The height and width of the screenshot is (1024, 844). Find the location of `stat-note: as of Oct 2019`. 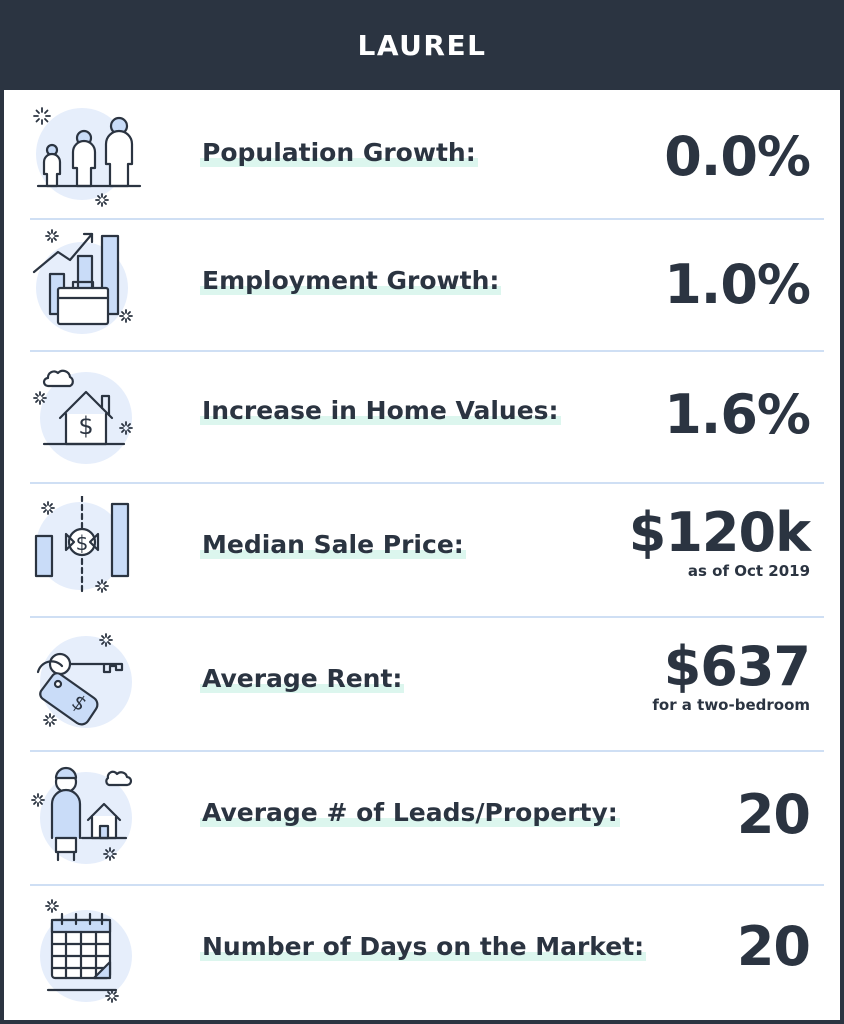

stat-note: as of Oct 2019 is located at coordinates (748, 571).